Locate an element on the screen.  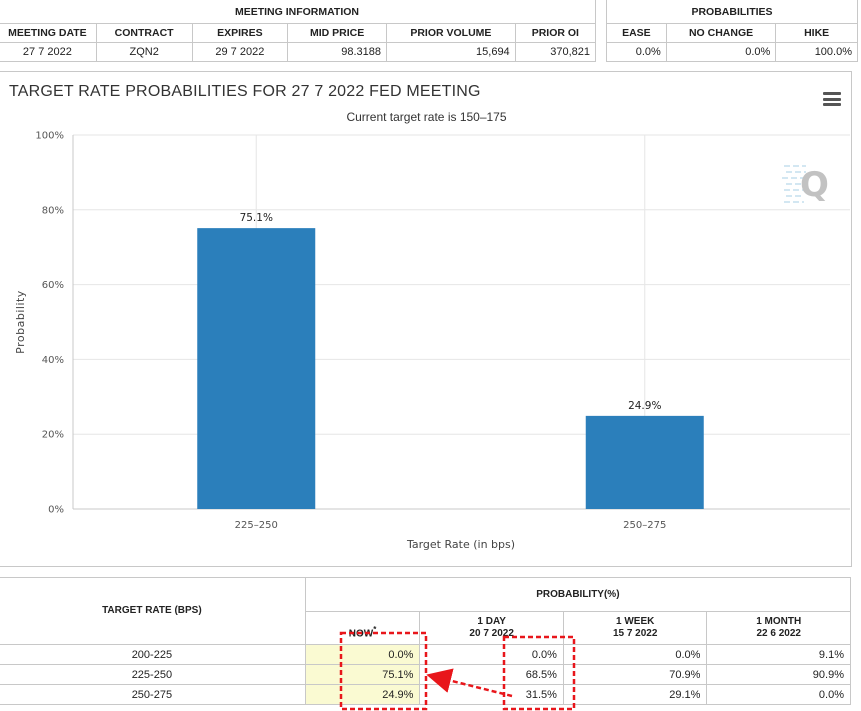
meeting-date-value: 27 7 2022 is located at coordinates (48, 52).